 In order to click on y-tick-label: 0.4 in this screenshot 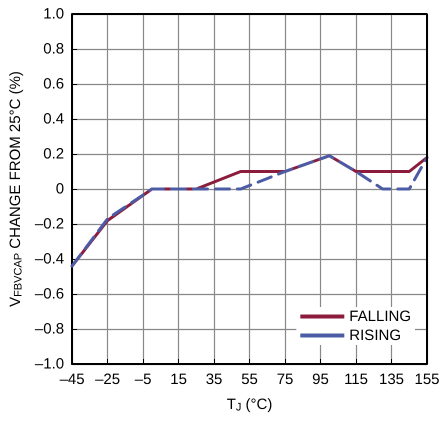, I will do `click(53, 119)`.